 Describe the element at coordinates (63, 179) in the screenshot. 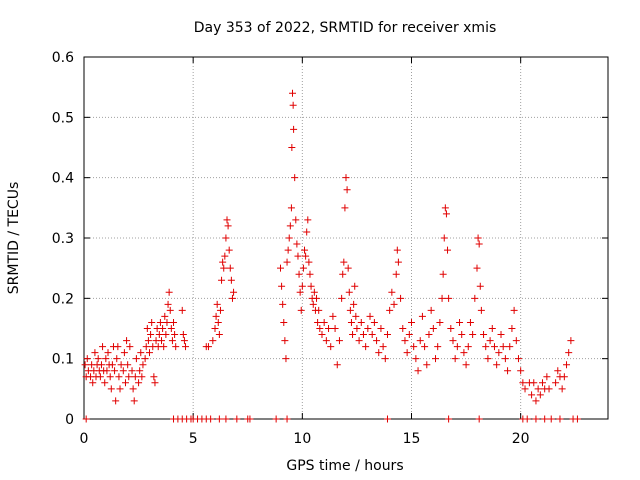

I see `y-tick-label: 0.4` at that location.